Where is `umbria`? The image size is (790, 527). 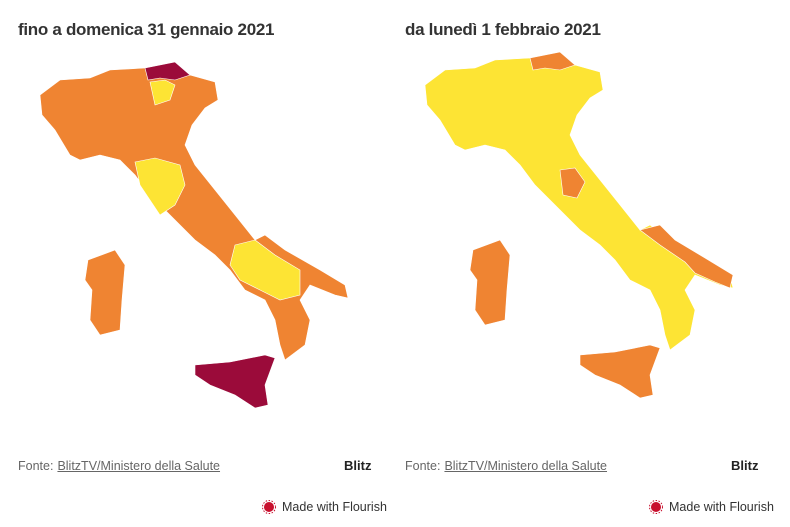 umbria is located at coordinates (572, 183).